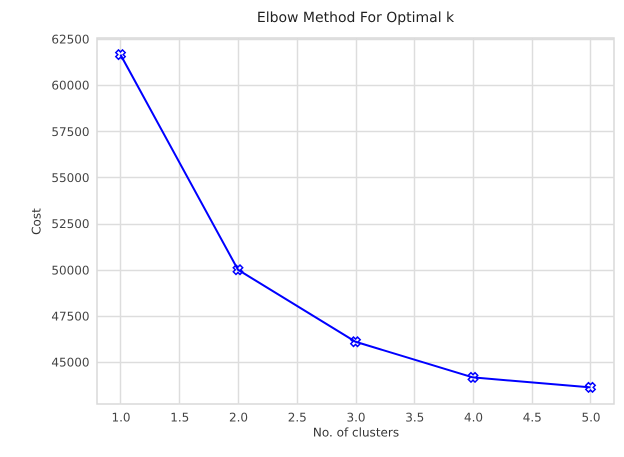  What do you see at coordinates (121, 417) in the screenshot?
I see `x-tick-label: 1.0` at bounding box center [121, 417].